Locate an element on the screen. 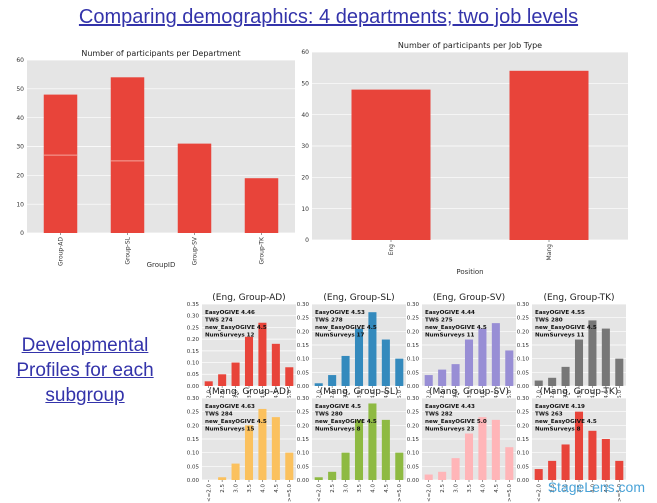 The height and width of the screenshot is (503, 657). chart-7-ytick-label: 0.30 is located at coordinates (193, 399).